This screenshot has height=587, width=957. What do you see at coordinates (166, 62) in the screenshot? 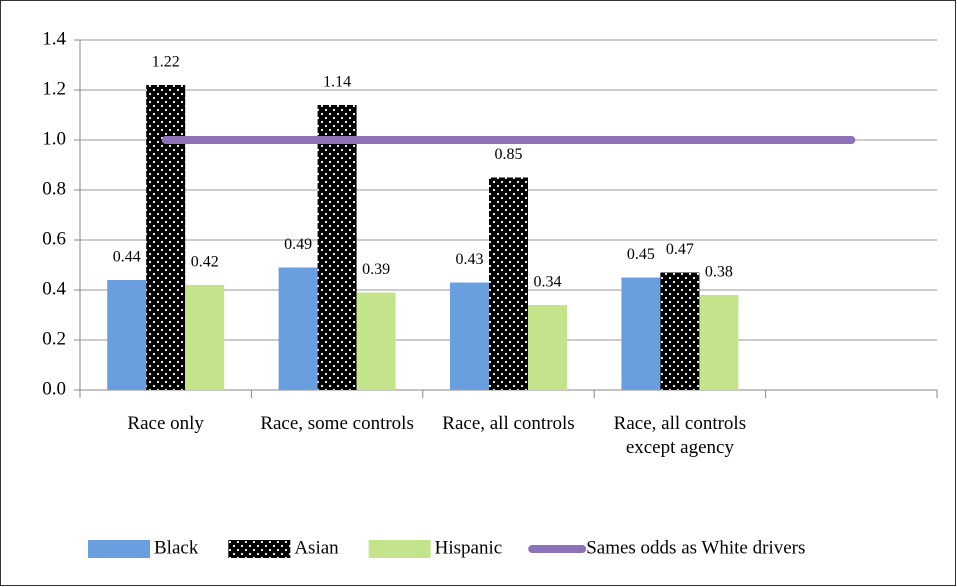
I see `data-label: 1.22` at bounding box center [166, 62].